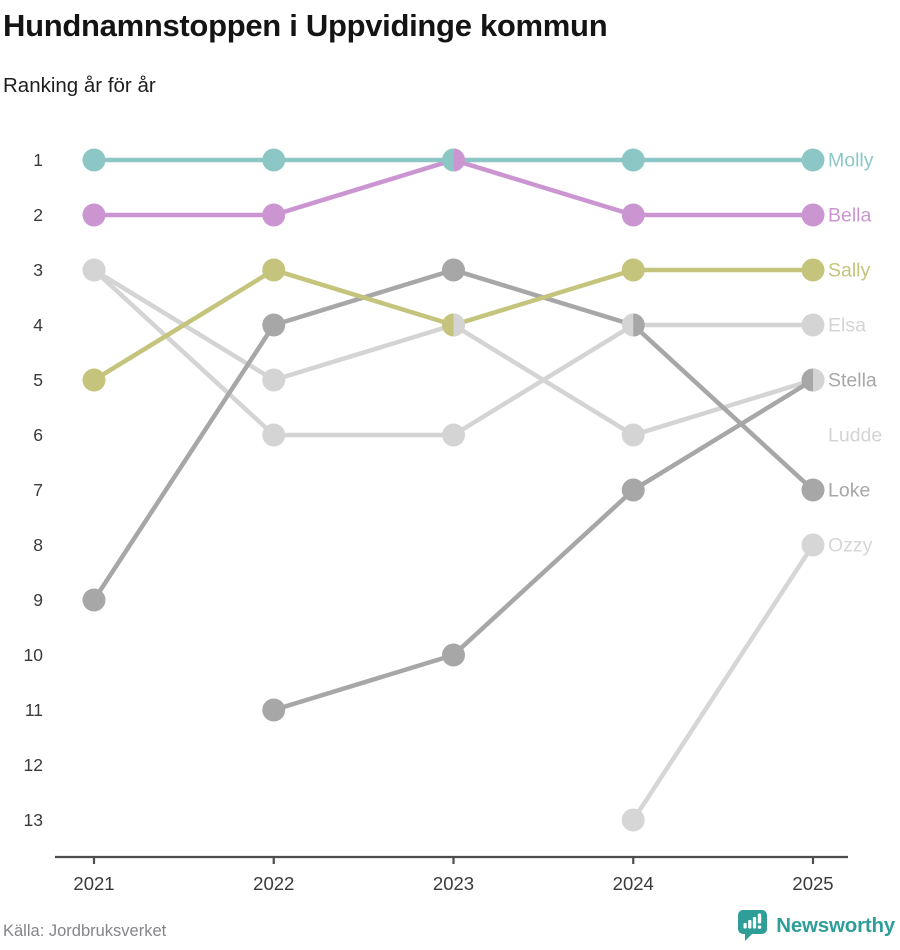 Image resolution: width=900 pixels, height=950 pixels. I want to click on data-point-sally-2025, so click(813, 270).